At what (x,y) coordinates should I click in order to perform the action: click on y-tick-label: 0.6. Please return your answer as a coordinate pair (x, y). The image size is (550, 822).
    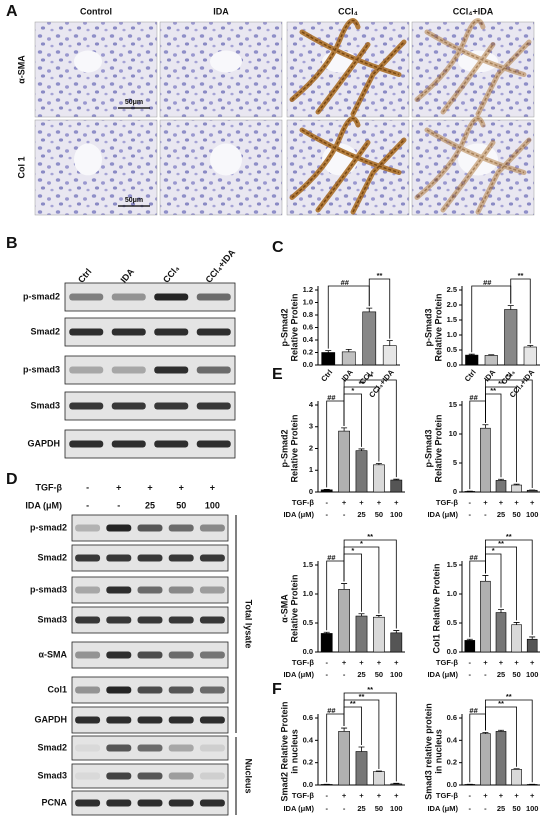
    Looking at the image, I should click on (308, 326).